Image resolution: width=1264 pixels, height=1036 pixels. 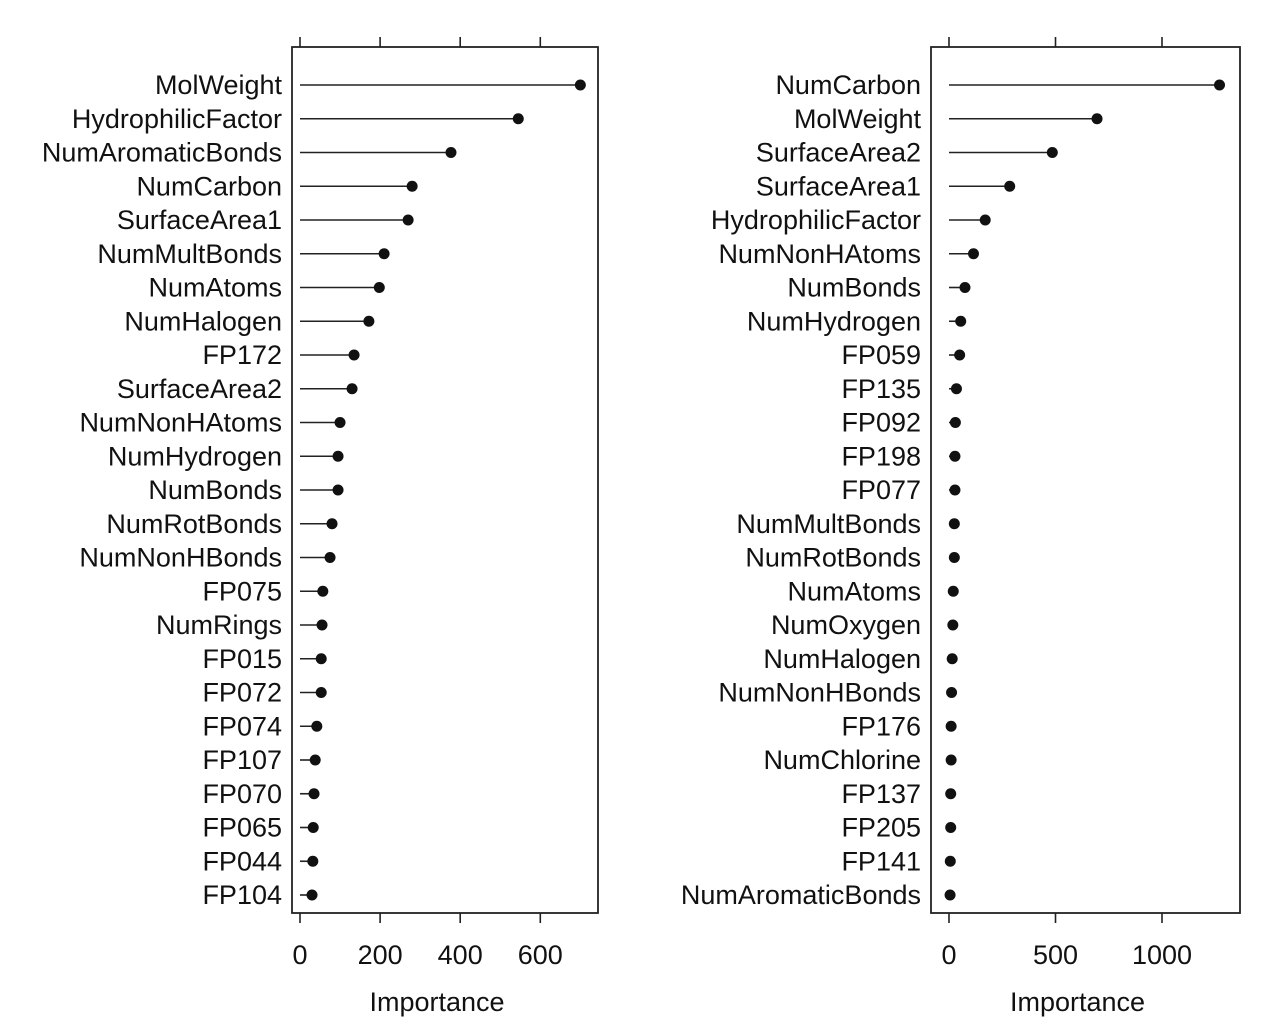 I want to click on category-label: FP107, so click(x=242, y=760).